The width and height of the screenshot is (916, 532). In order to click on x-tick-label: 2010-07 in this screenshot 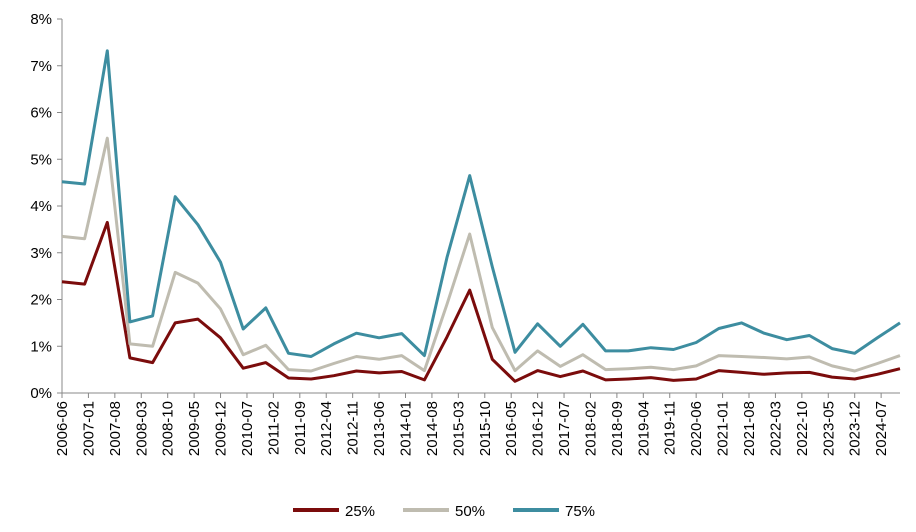, I will do `click(247, 428)`.